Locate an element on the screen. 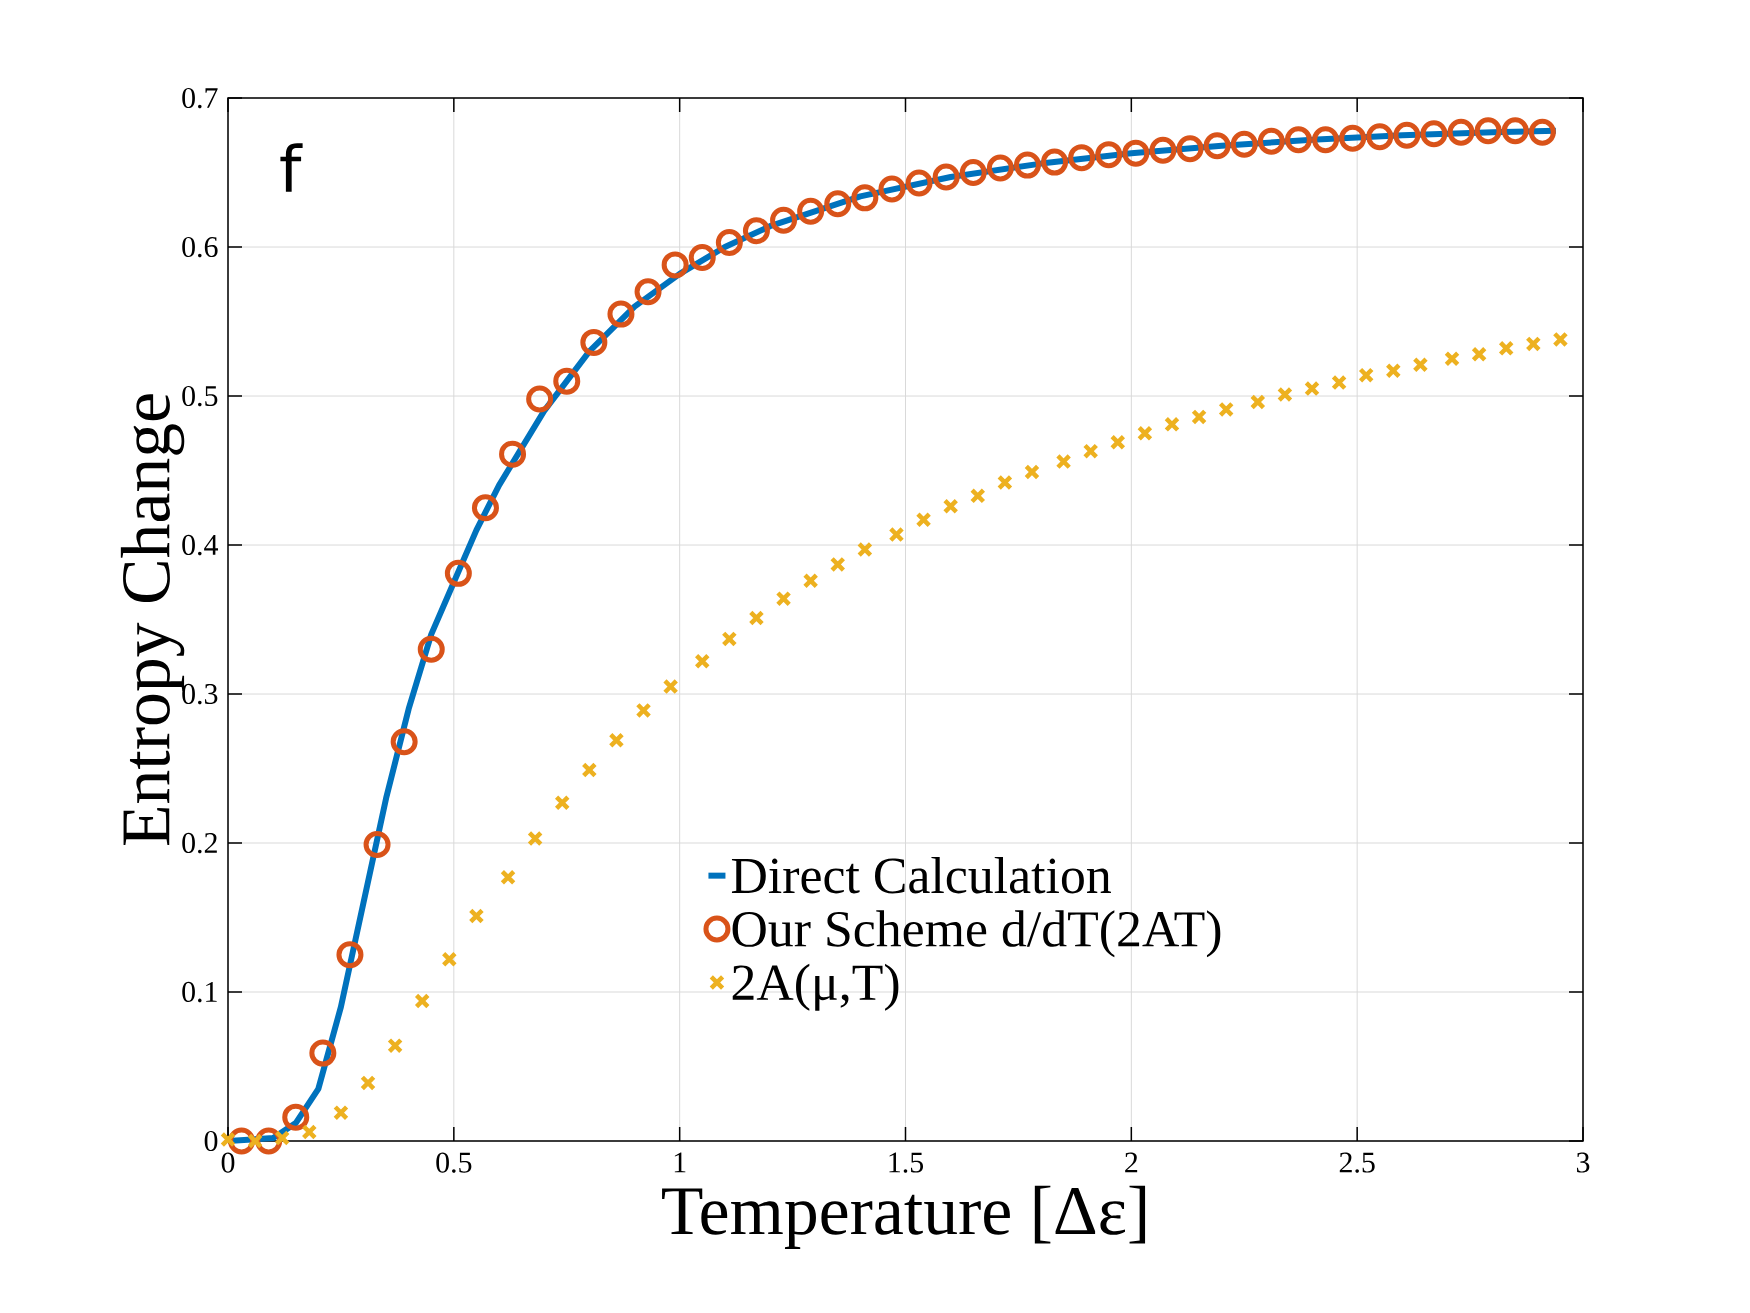  x-tick-label: 2.5 is located at coordinates (1357, 1162).